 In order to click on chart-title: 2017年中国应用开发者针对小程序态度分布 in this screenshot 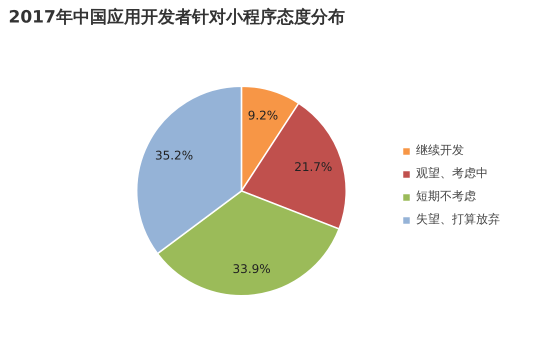, I will do `click(176, 18)`.